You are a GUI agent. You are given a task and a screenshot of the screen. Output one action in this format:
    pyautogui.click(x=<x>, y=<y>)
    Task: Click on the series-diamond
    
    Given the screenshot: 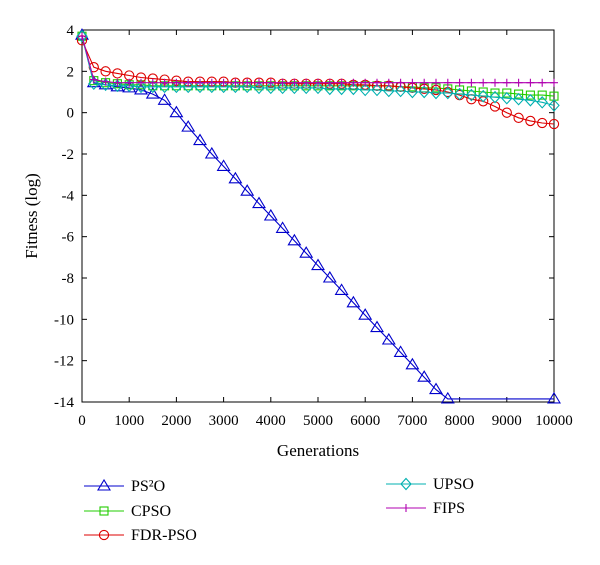 What is the action you would take?
    pyautogui.click(x=318, y=70)
    